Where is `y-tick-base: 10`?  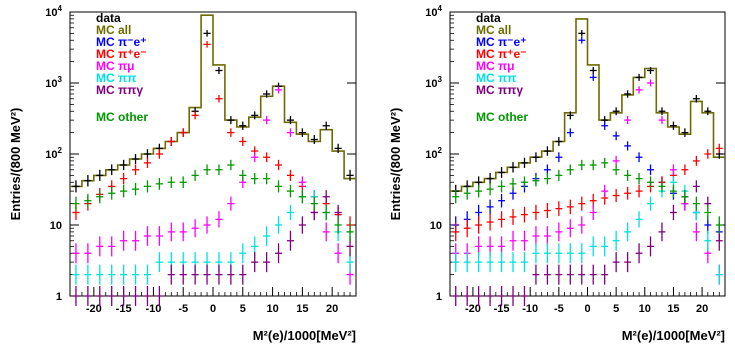
y-tick-base: 10 is located at coordinates (51, 155).